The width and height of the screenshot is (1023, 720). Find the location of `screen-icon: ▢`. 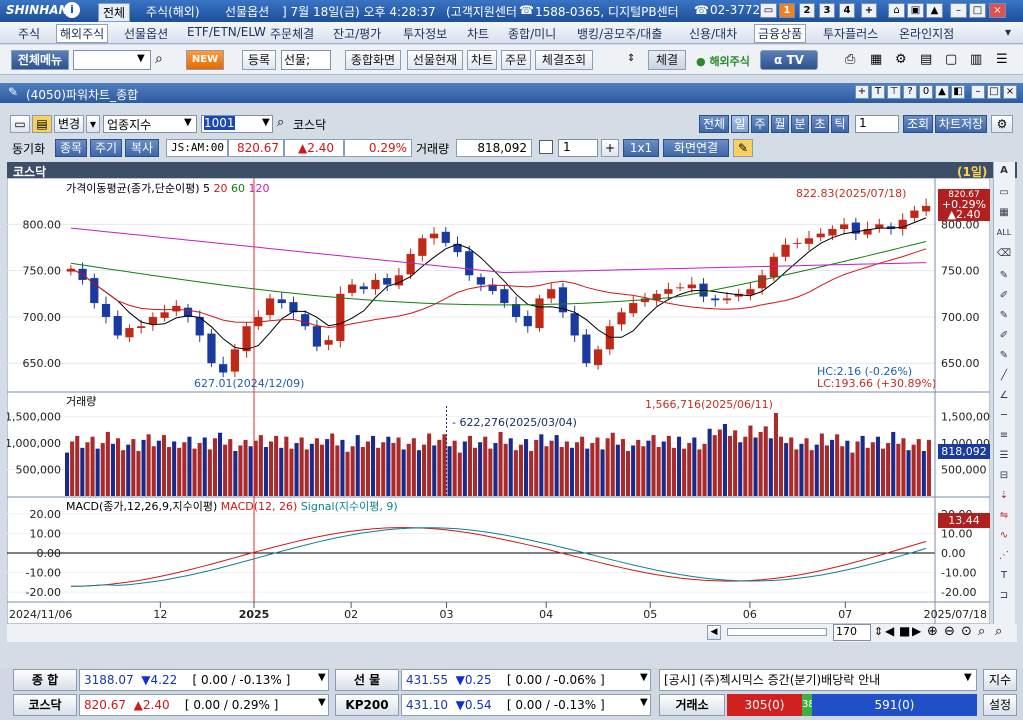

screen-icon: ▢ is located at coordinates (951, 59).